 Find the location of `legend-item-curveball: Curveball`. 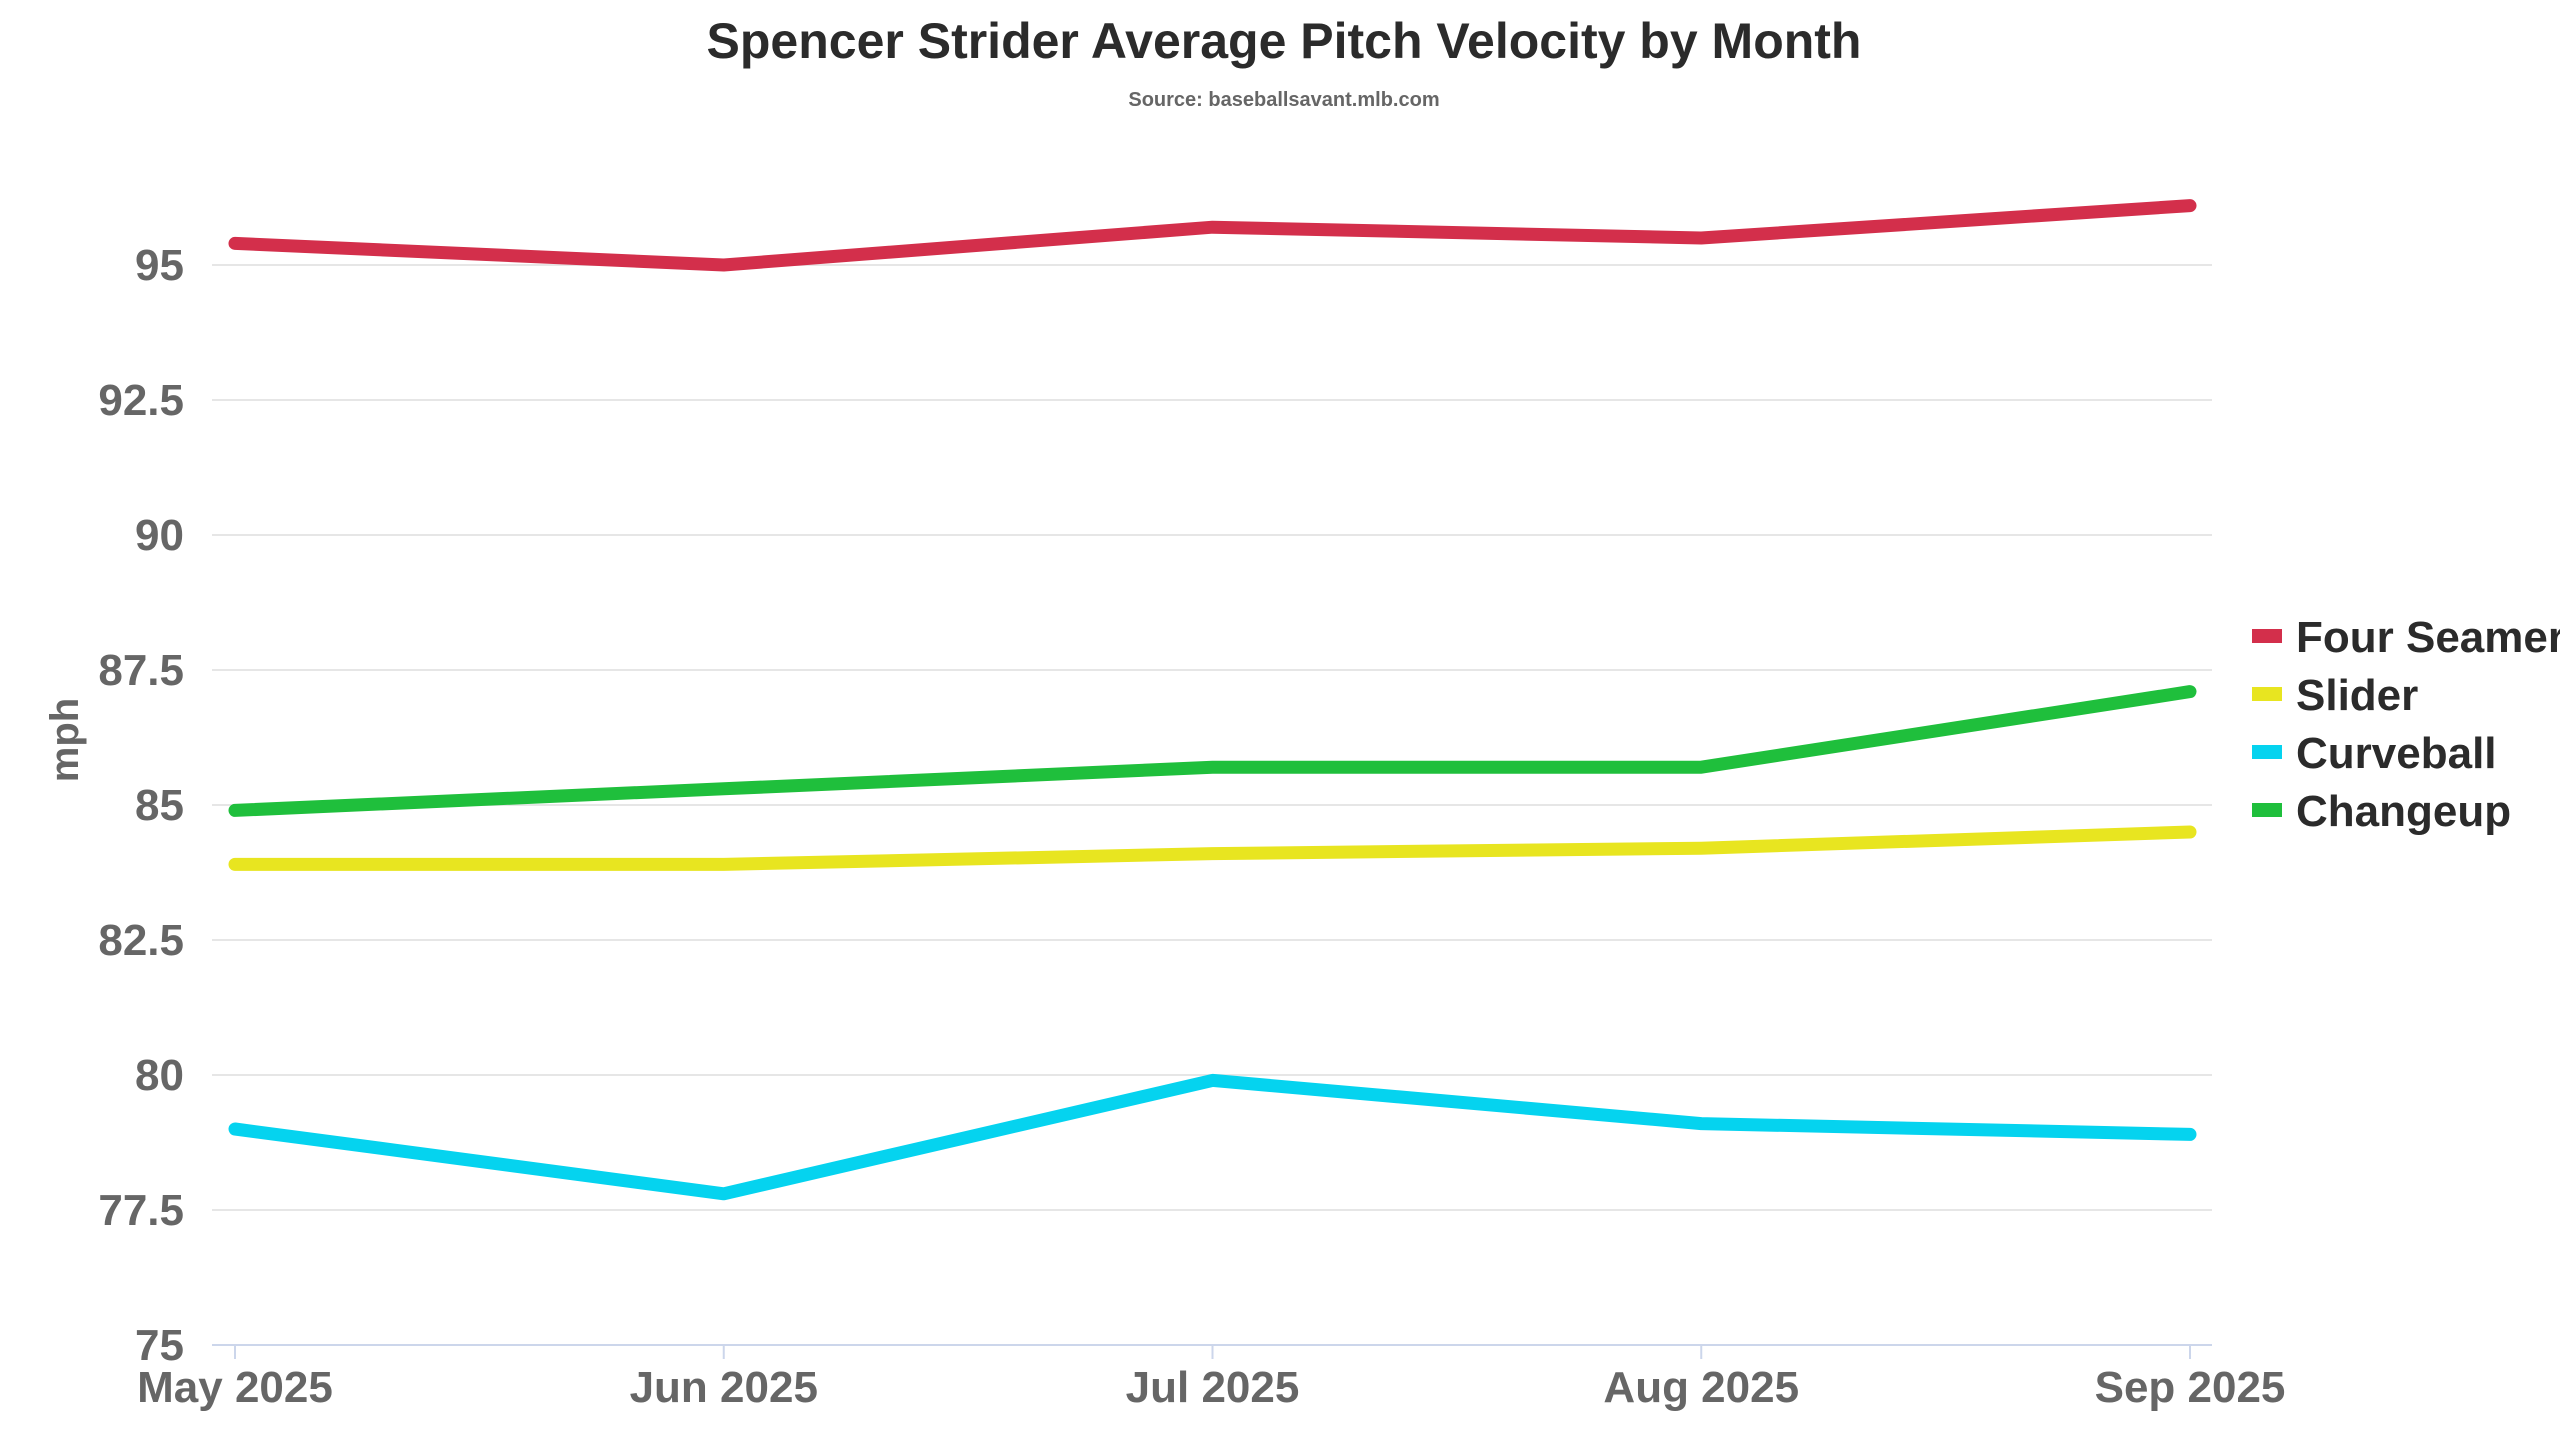

legend-item-curveball: Curveball is located at coordinates (2374, 753).